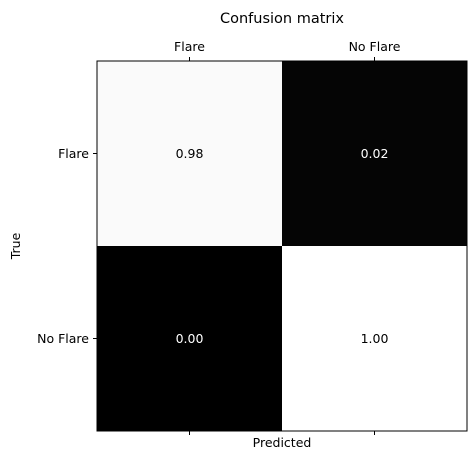 The width and height of the screenshot is (476, 461). I want to click on x-axis-label: Predicted, so click(282, 442).